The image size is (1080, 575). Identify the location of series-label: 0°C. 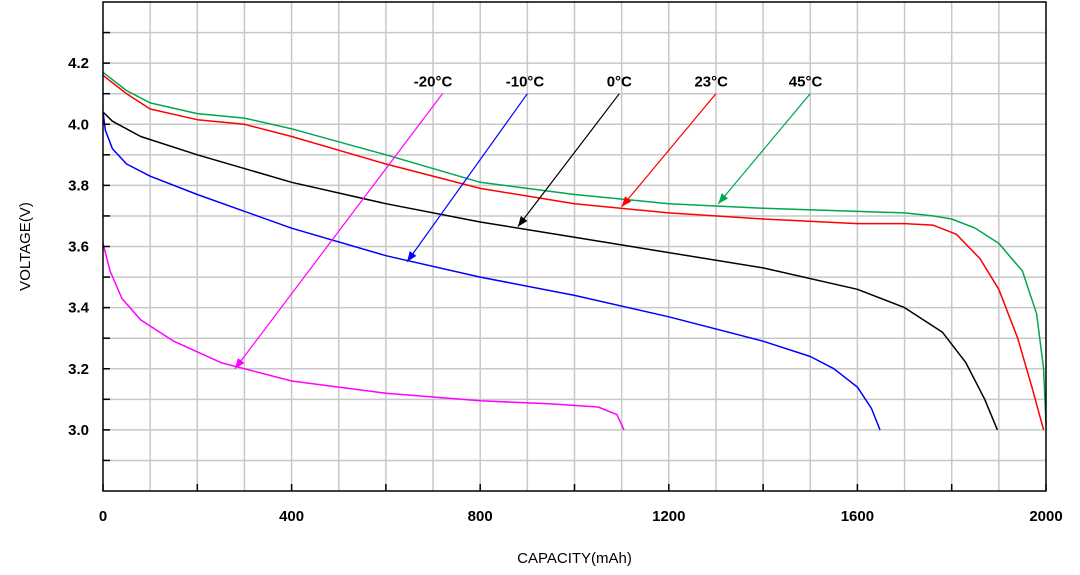
(619, 81).